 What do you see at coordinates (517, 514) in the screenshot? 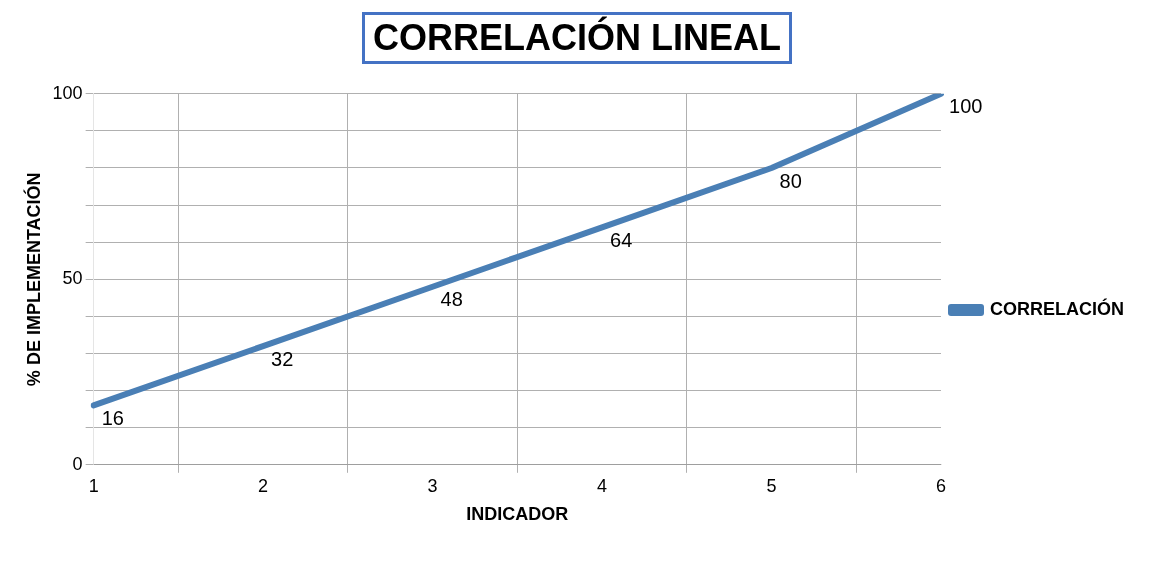
I see `x-axis-title: INDICADOR` at bounding box center [517, 514].